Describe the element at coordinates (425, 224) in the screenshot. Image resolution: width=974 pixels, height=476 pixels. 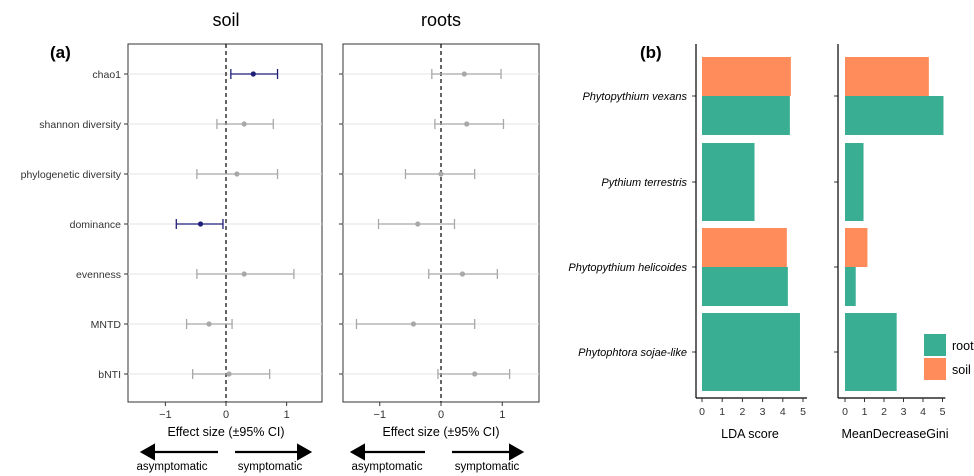
I see `roots-marks` at that location.